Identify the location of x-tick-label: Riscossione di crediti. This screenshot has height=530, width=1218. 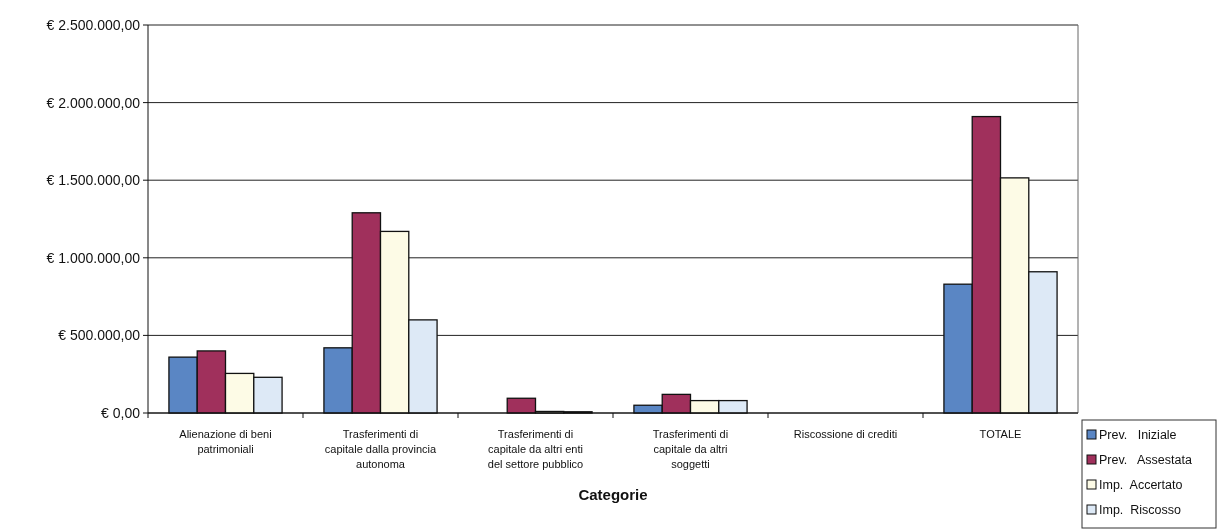
(845, 434).